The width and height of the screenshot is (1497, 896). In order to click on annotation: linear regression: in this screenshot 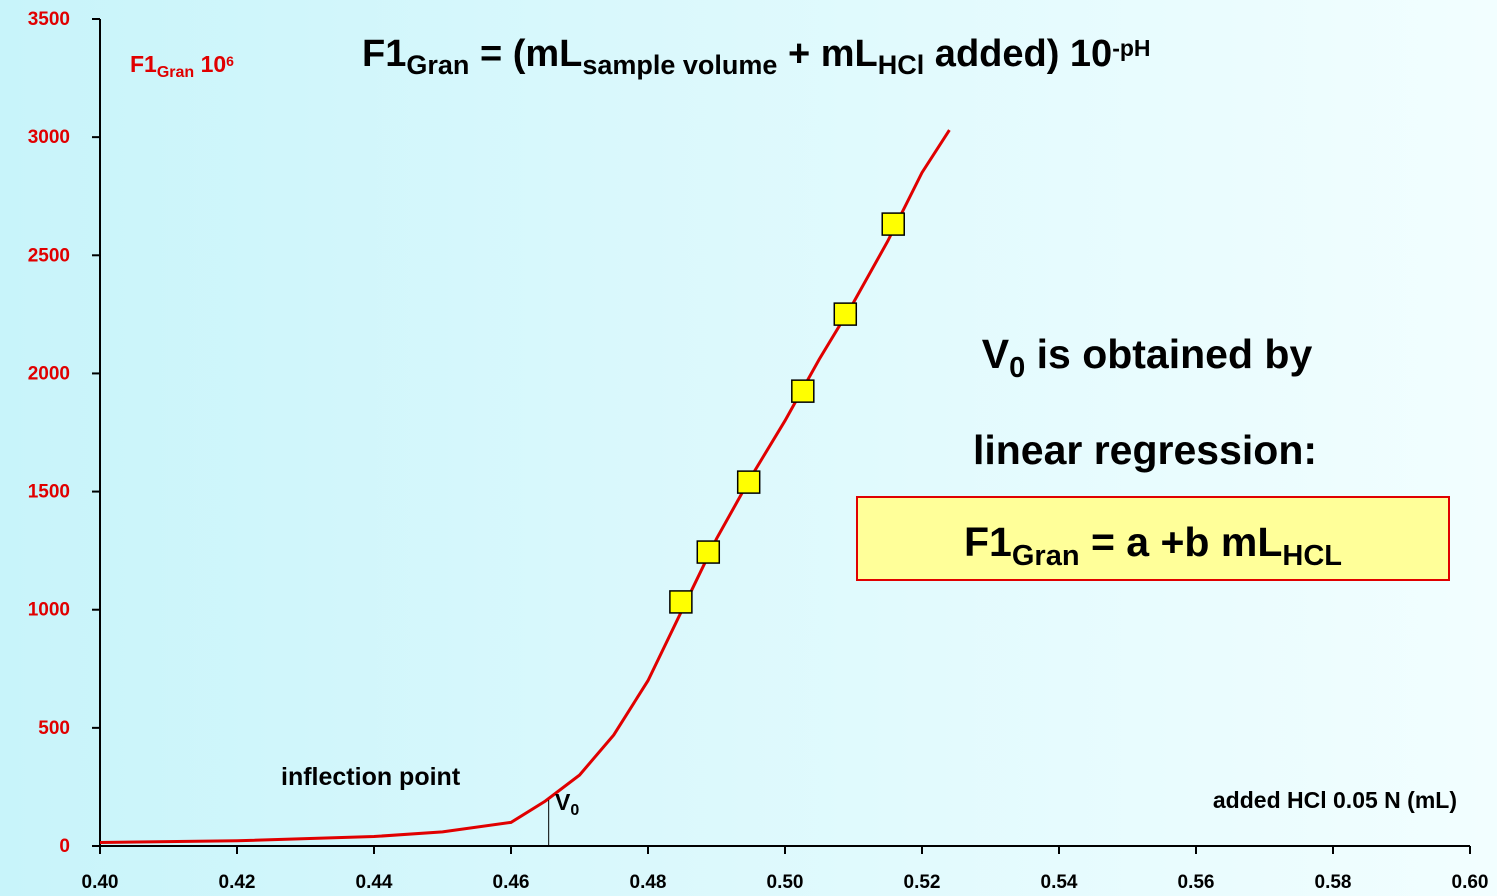, I will do `click(1145, 450)`.